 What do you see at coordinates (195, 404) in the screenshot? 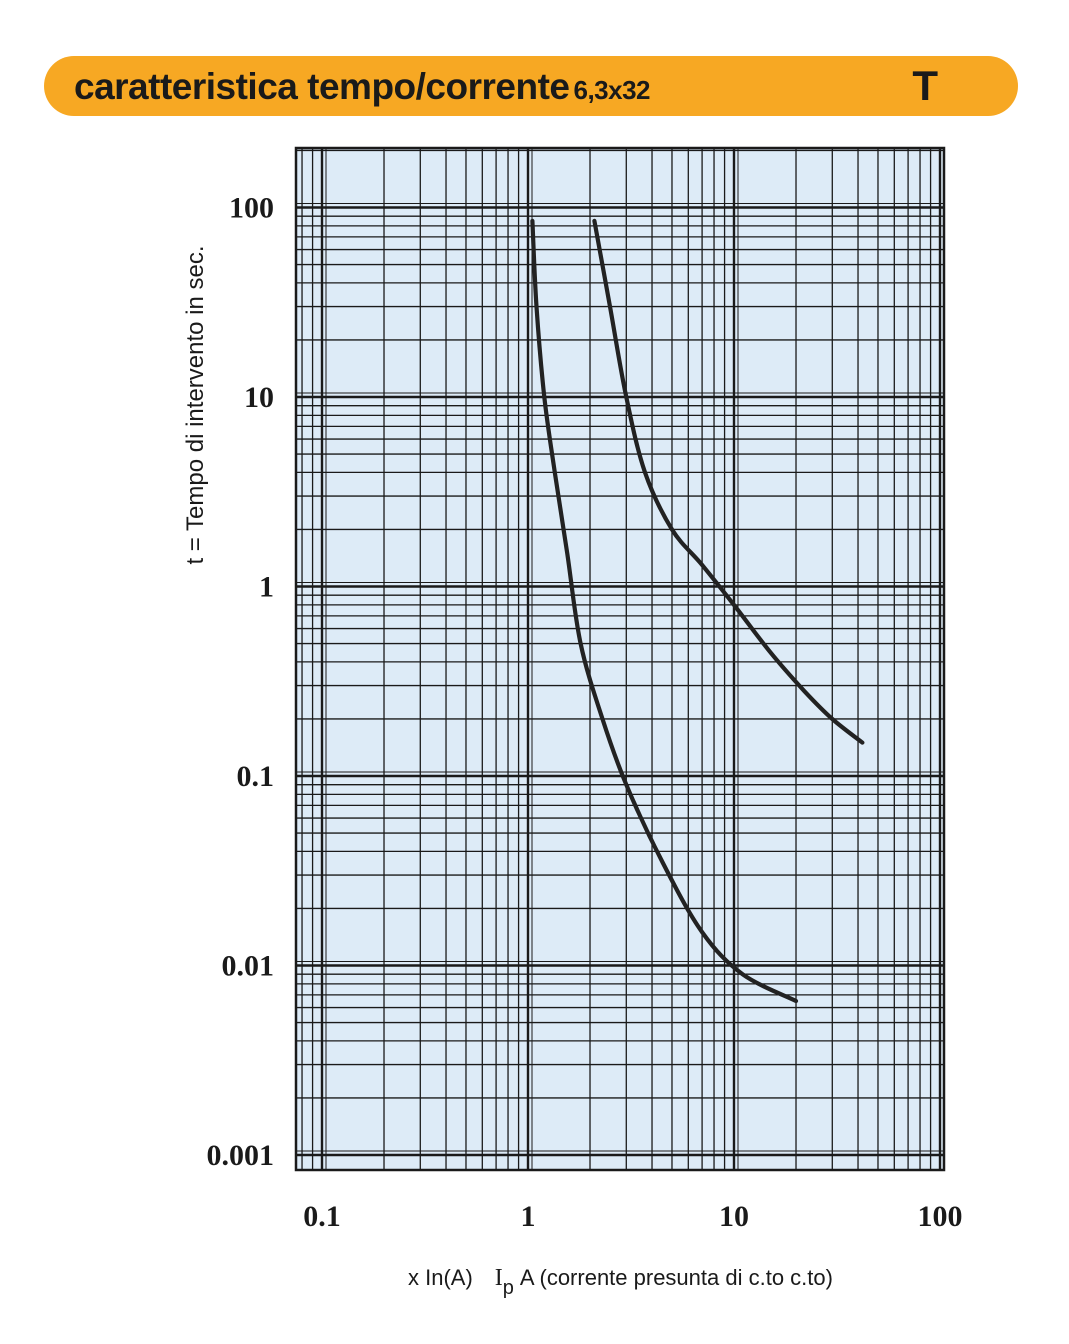
I see `y-axis-label: t = Tempo di intervento in sec.` at bounding box center [195, 404].